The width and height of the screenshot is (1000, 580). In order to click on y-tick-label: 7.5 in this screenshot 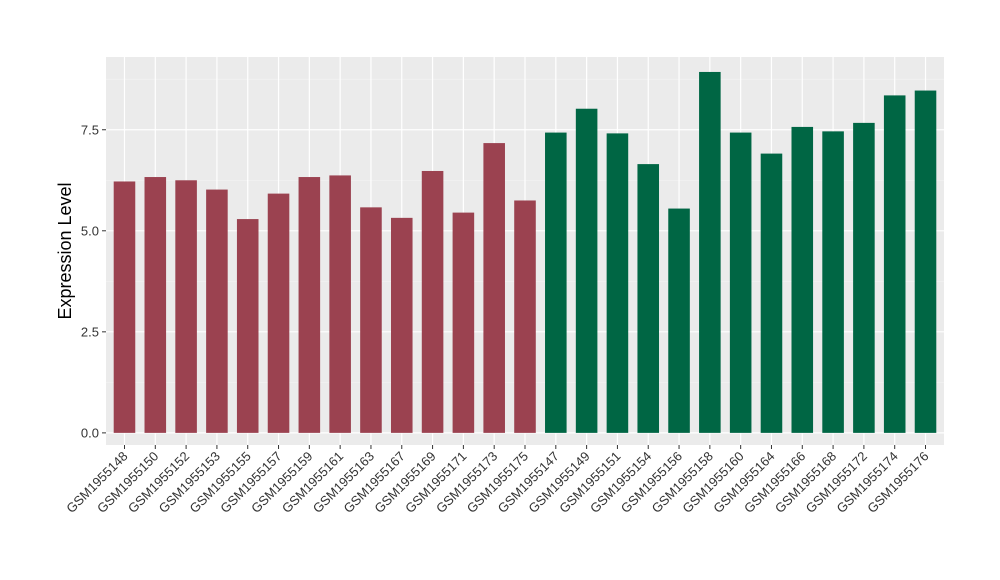, I will do `click(90, 129)`.